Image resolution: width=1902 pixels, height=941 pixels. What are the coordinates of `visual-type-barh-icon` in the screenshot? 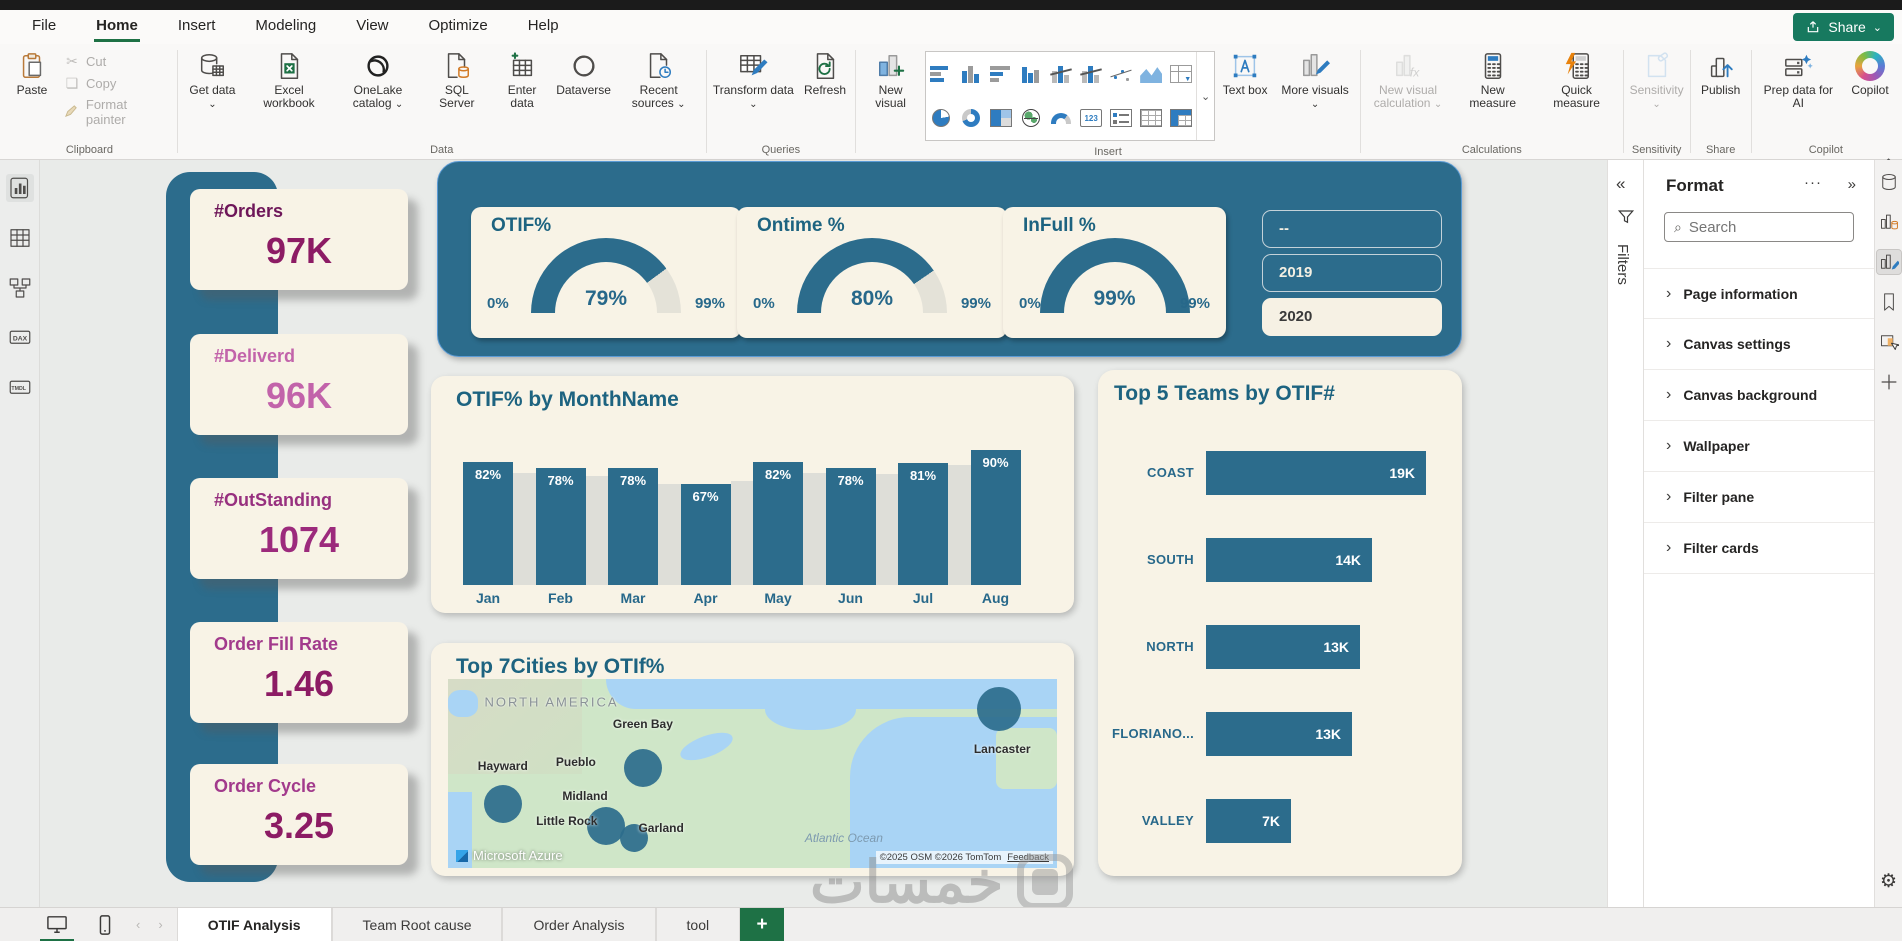 It's located at (941, 74).